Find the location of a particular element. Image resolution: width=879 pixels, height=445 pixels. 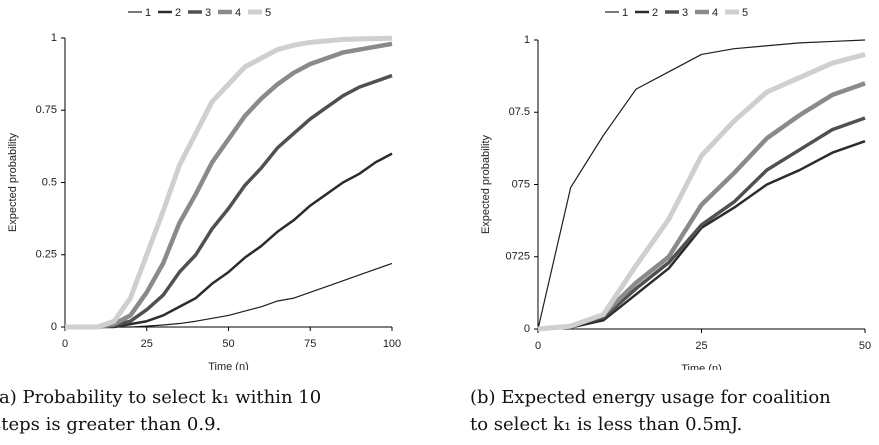

y-tick-label: 0.5 is located at coordinates (49, 182).